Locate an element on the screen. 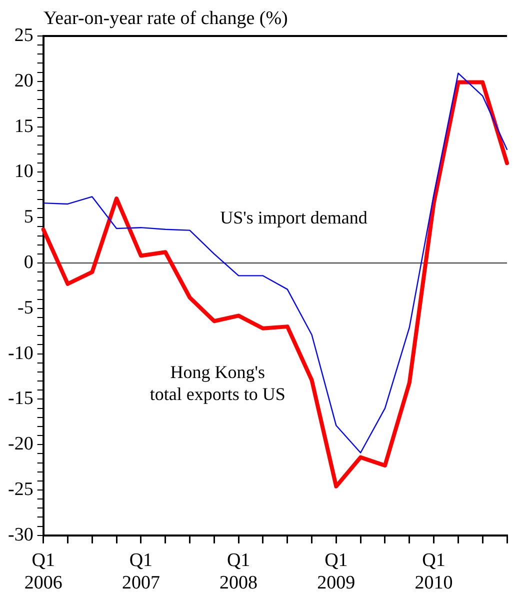 This screenshot has width=513, height=605. y-tick-label: 0 is located at coordinates (29, 262).